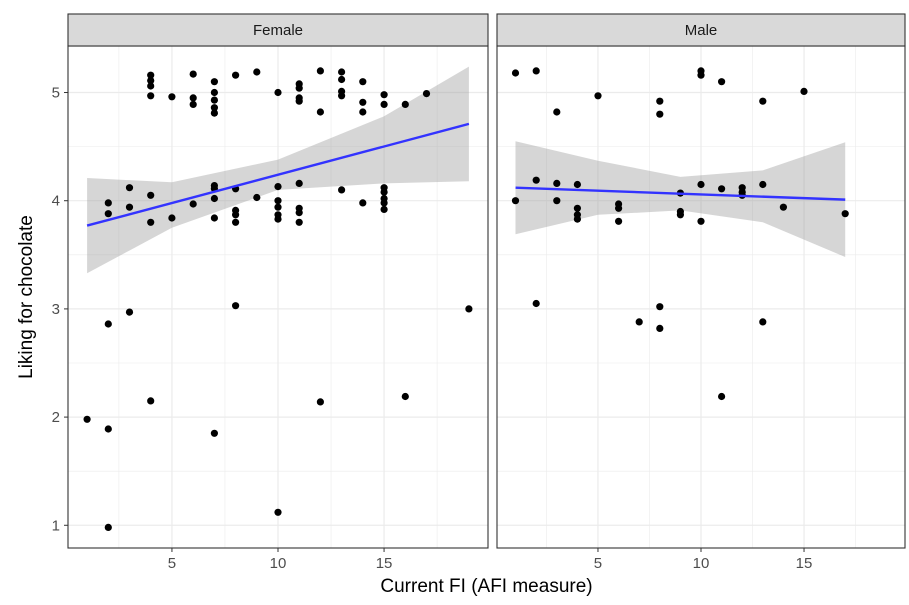  What do you see at coordinates (598, 563) in the screenshot?
I see `x-tick-label: 5` at bounding box center [598, 563].